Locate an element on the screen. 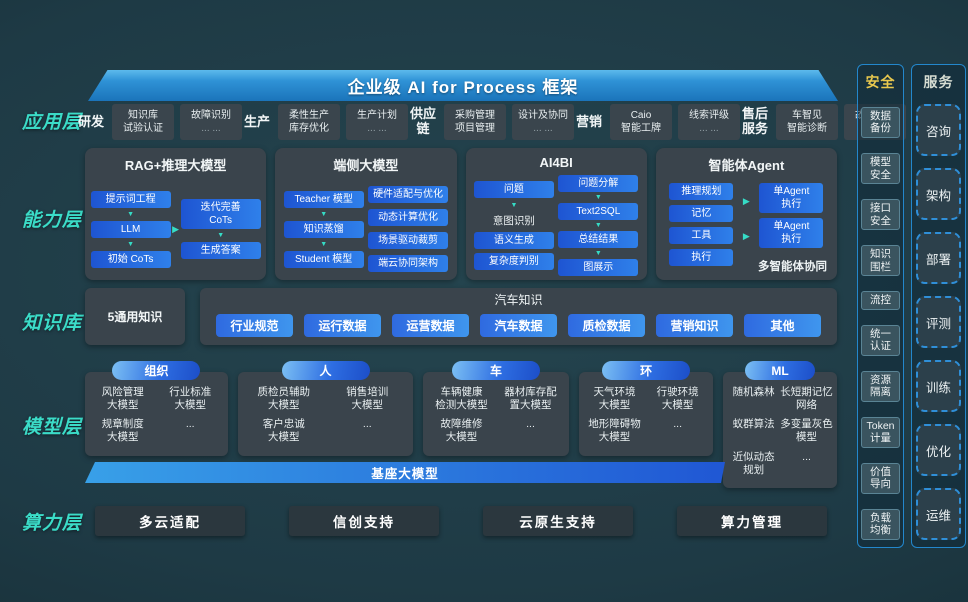 Image resolution: width=968 pixels, height=602 pixels. edge-tech: 硬件适配与优化 is located at coordinates (408, 194).